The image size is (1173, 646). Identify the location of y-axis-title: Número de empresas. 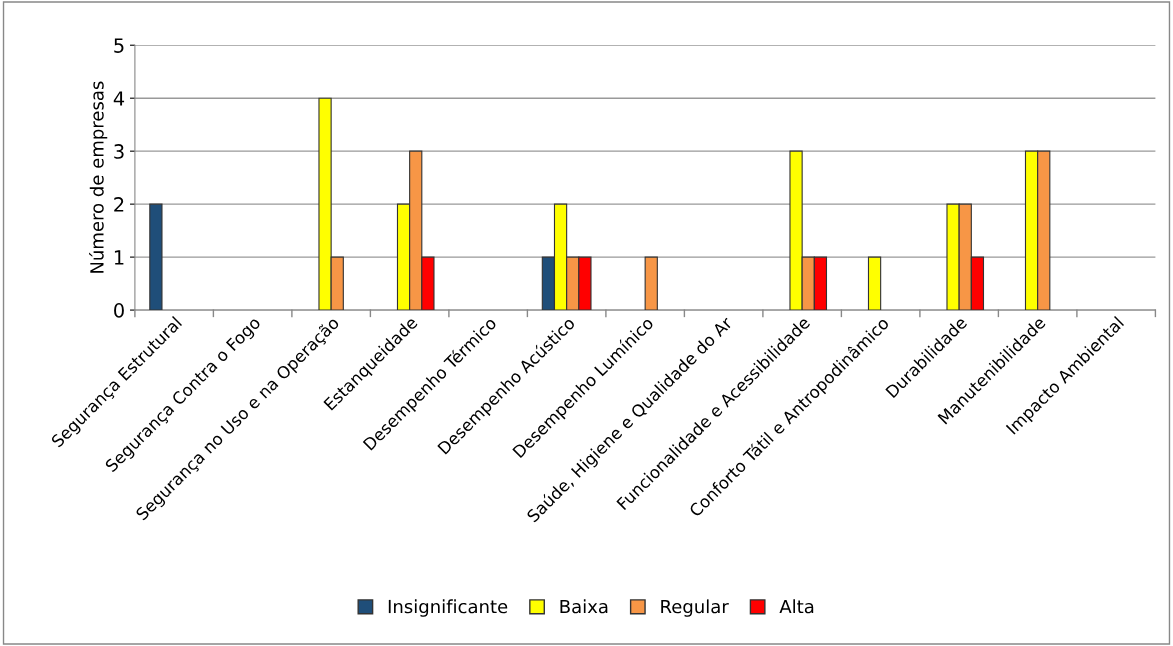
(98, 177).